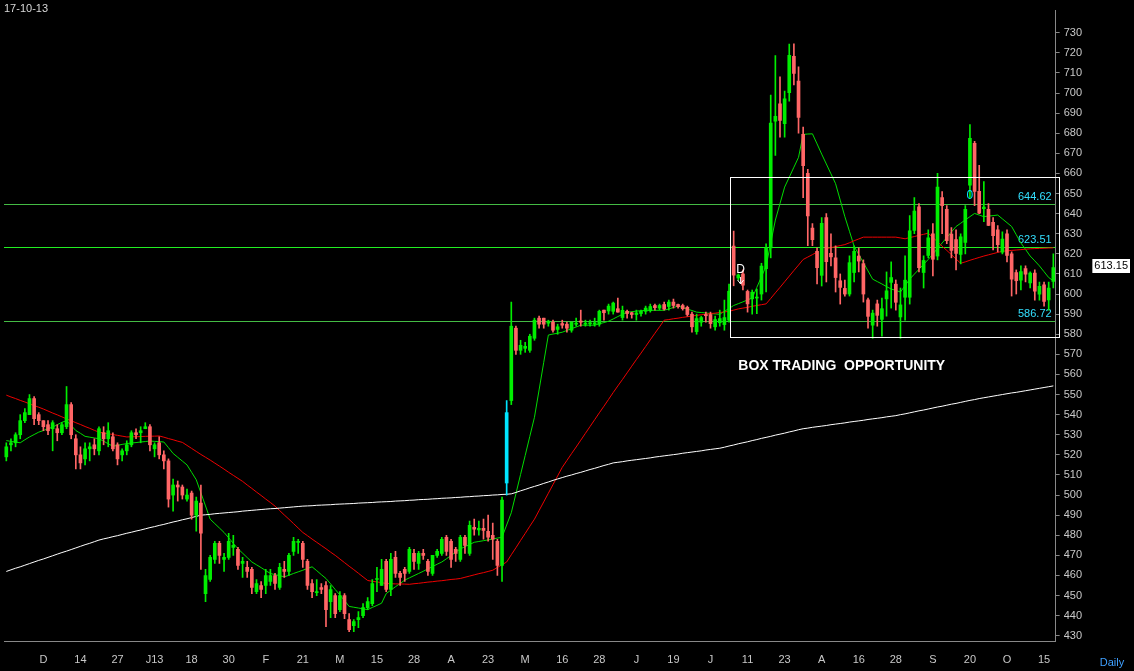  I want to click on x-tick-label: 30, so click(228, 659).